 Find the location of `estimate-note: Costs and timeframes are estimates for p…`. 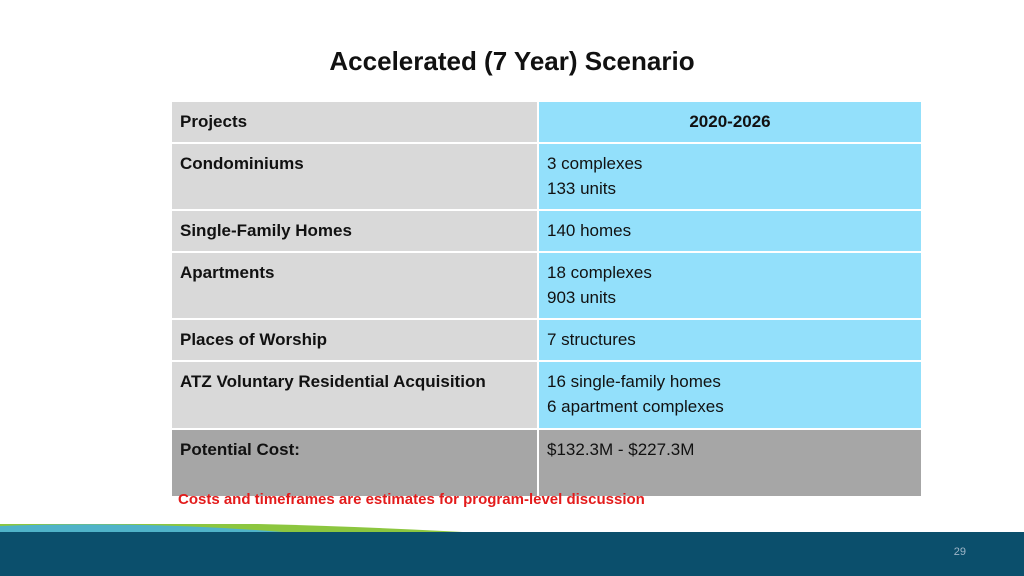

estimate-note: Costs and timeframes are estimates for p… is located at coordinates (411, 499).